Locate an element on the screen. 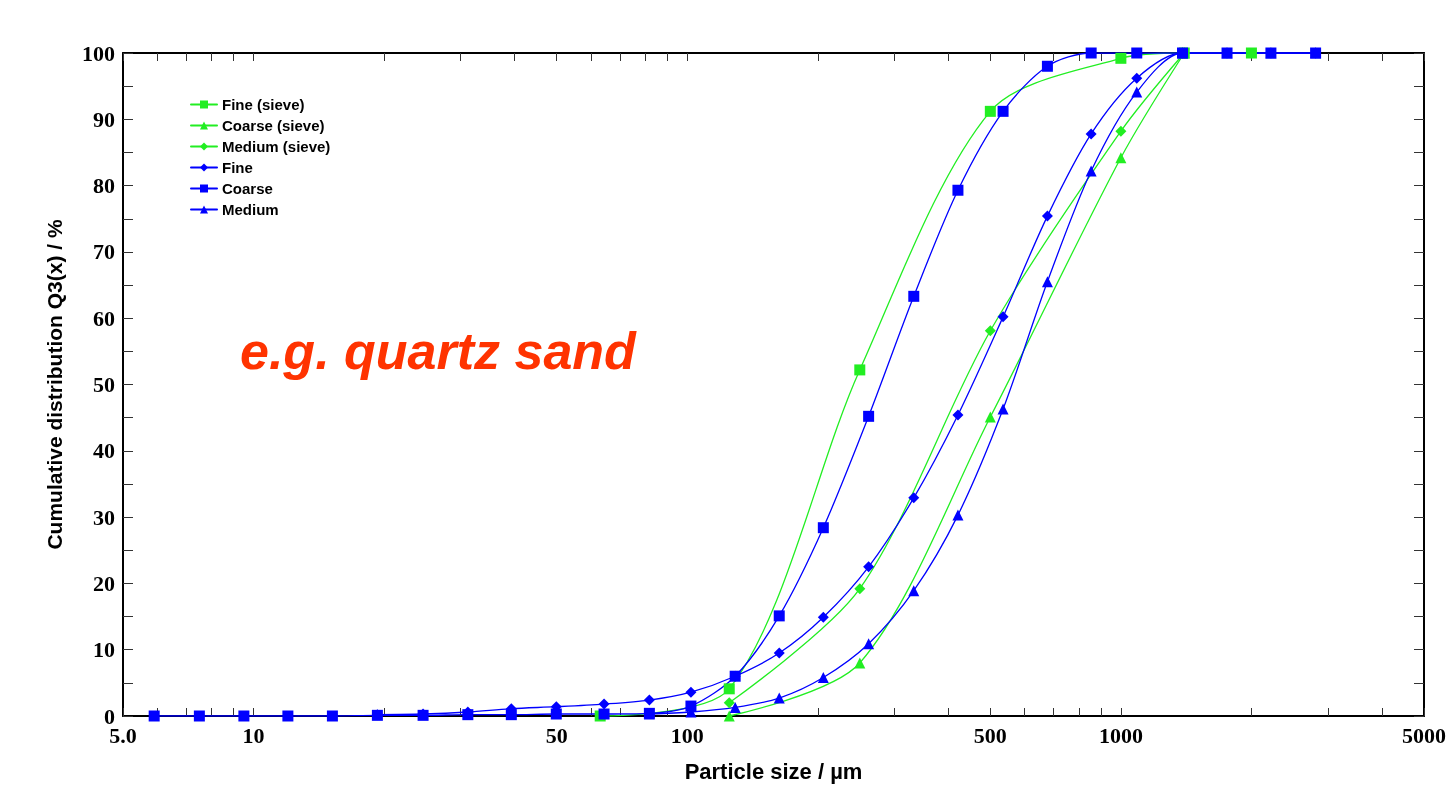 Image resolution: width=1449 pixels, height=792 pixels. y-tick-label: 60 is located at coordinates (104, 318).